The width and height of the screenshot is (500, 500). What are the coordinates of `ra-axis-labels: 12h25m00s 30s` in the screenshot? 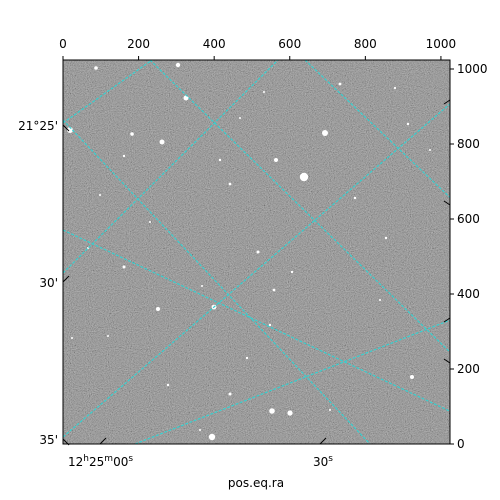 It's located at (200, 461).